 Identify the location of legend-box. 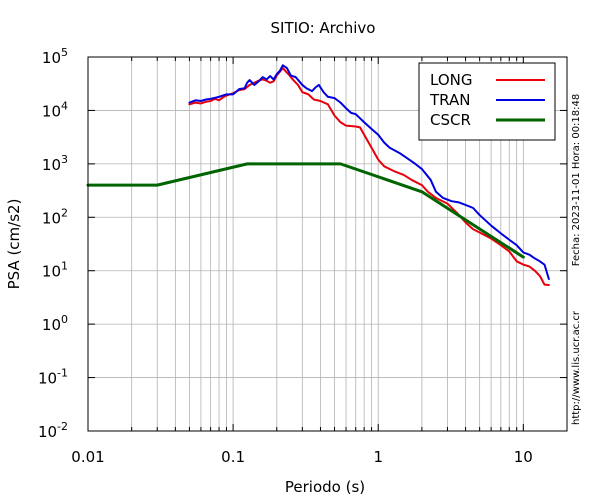
(487, 101).